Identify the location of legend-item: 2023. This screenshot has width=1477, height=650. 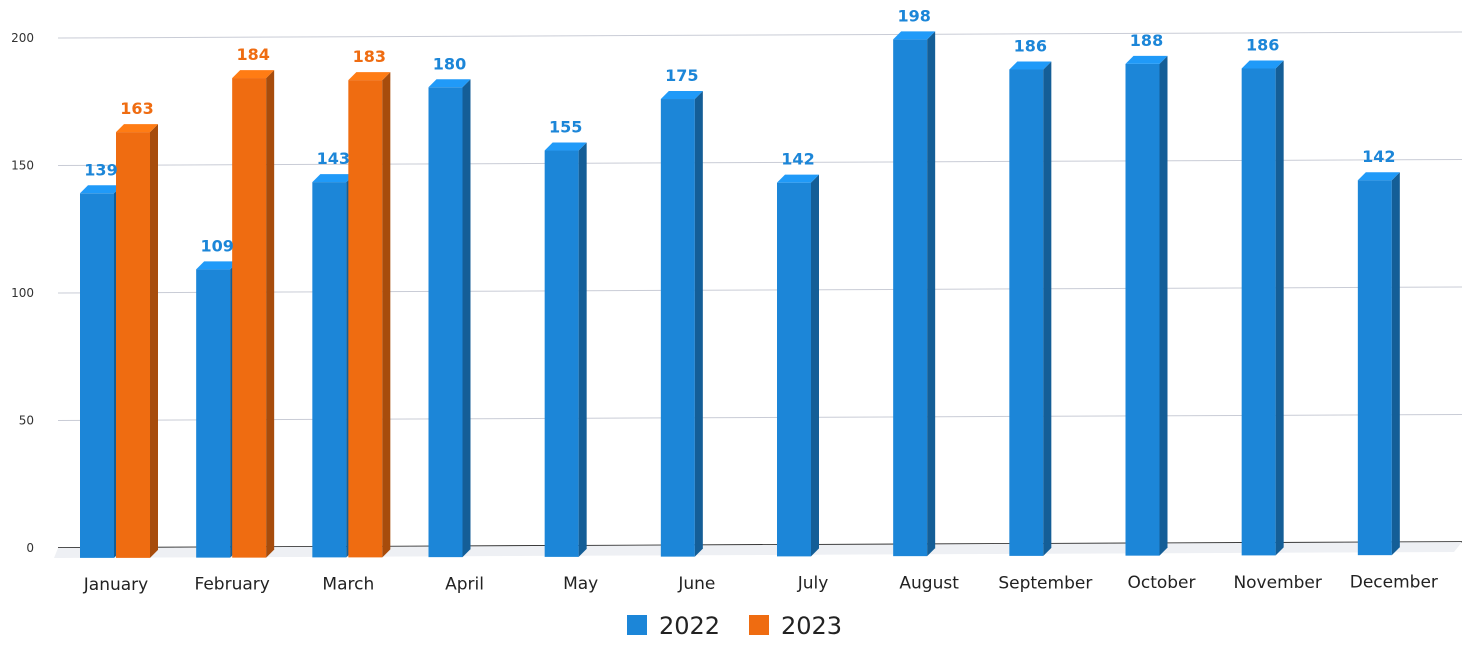
(795, 626).